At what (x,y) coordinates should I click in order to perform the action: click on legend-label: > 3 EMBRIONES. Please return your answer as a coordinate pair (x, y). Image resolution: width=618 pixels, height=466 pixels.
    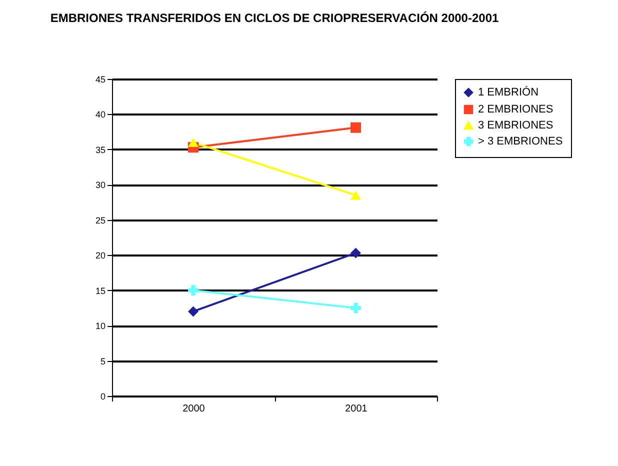
    Looking at the image, I should click on (520, 142).